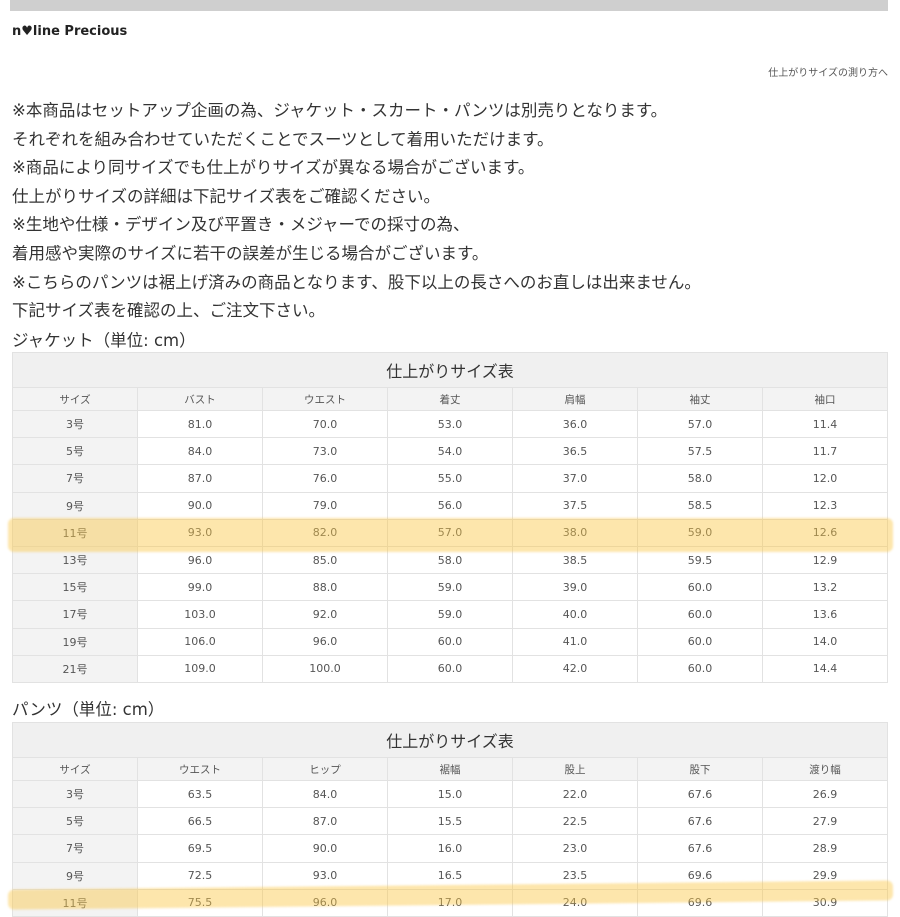 This screenshot has height=917, width=900. Describe the element at coordinates (575, 451) in the screenshot. I see `table-cell: 36.5` at that location.